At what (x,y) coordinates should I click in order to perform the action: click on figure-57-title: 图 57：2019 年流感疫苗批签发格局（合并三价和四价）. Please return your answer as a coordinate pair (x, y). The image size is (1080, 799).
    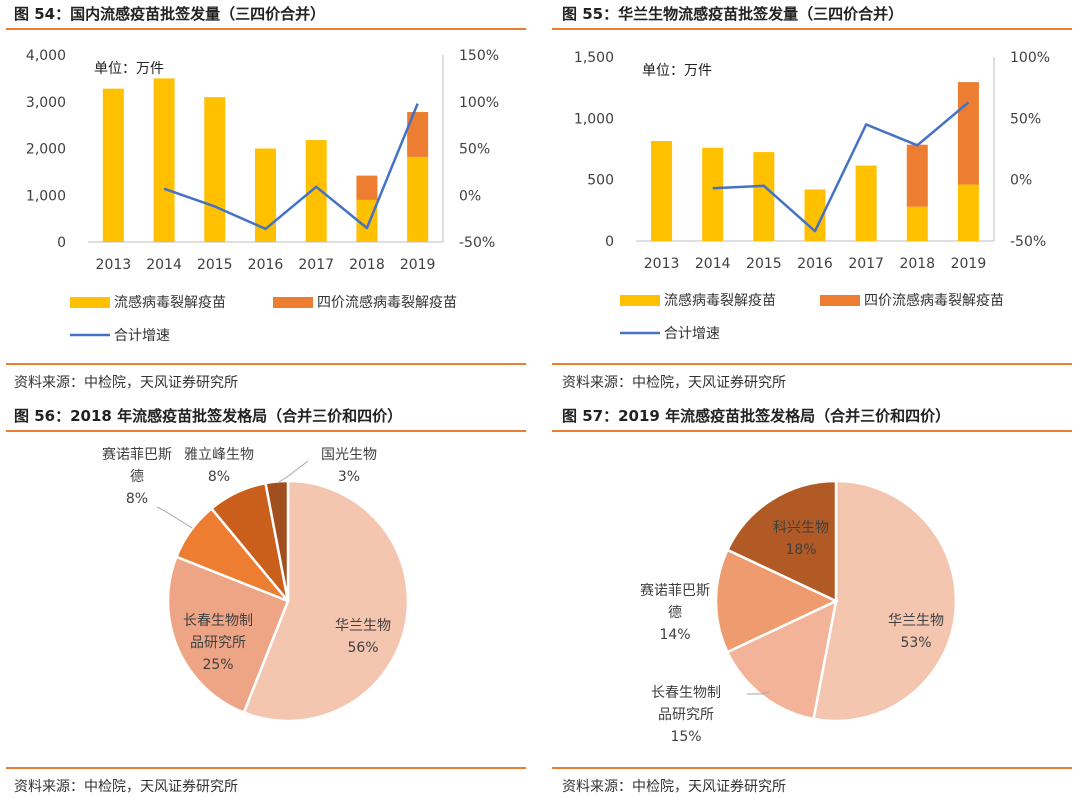
    Looking at the image, I should click on (756, 416).